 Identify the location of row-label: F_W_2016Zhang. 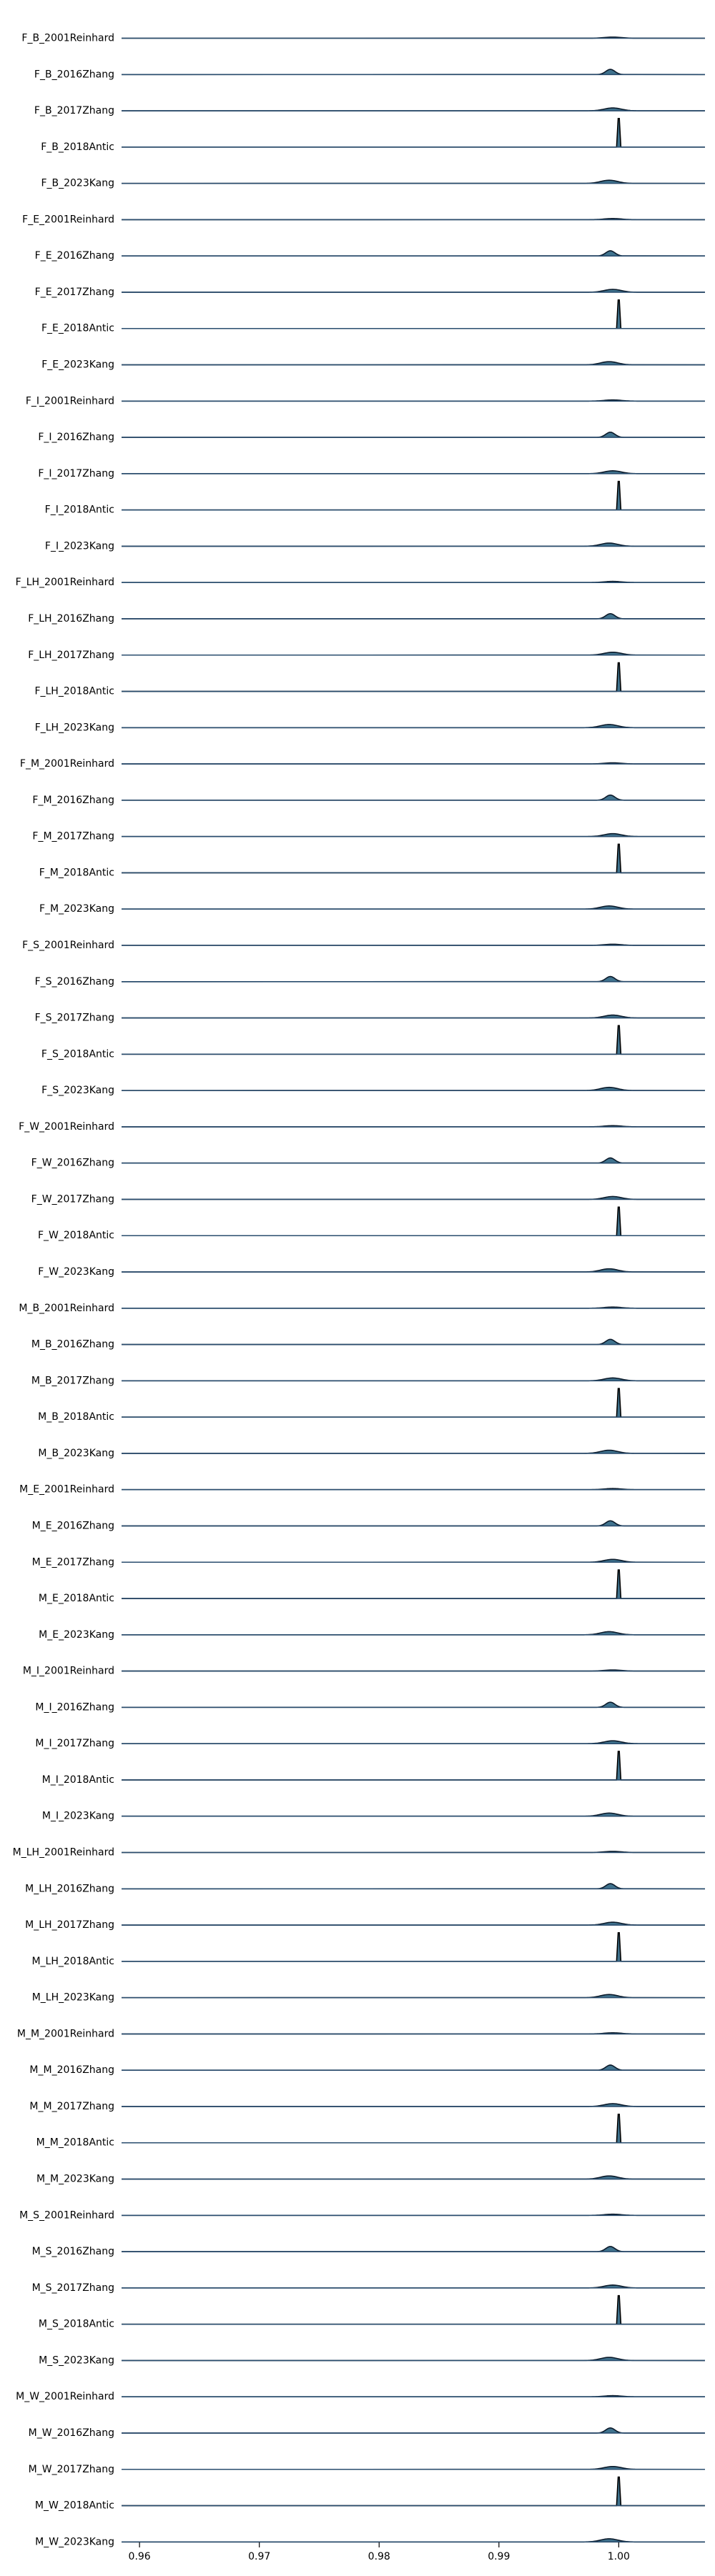
(72, 1163).